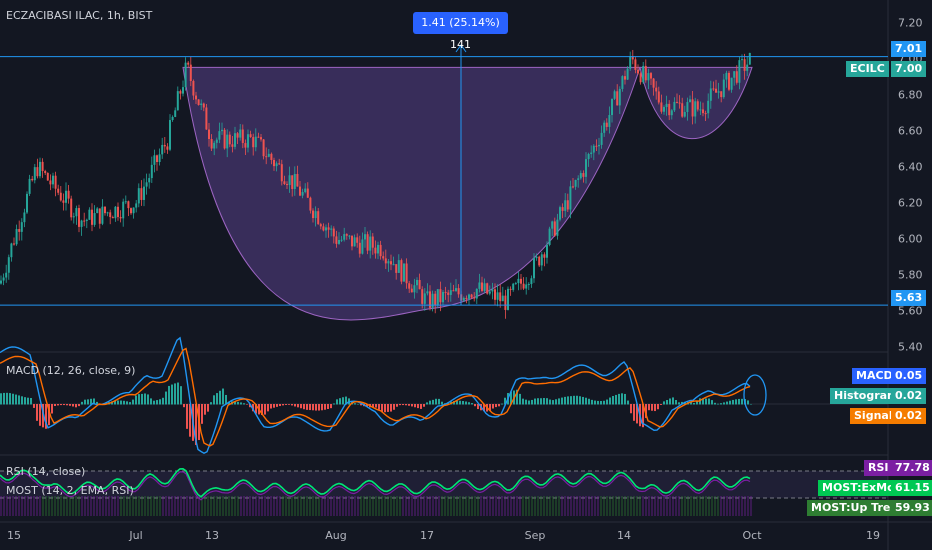 Image resolution: width=932 pixels, height=550 pixels. I want to click on last-price-tag: 7.00, so click(909, 69).